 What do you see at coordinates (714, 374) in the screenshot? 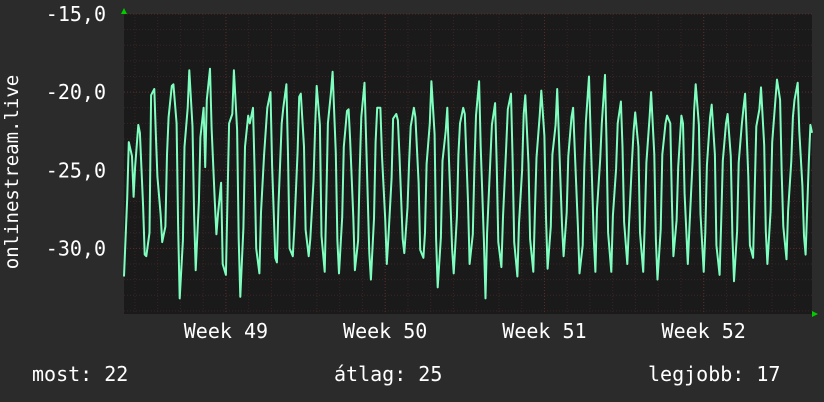
I see `stat-best: legjobb: 17` at bounding box center [714, 374].